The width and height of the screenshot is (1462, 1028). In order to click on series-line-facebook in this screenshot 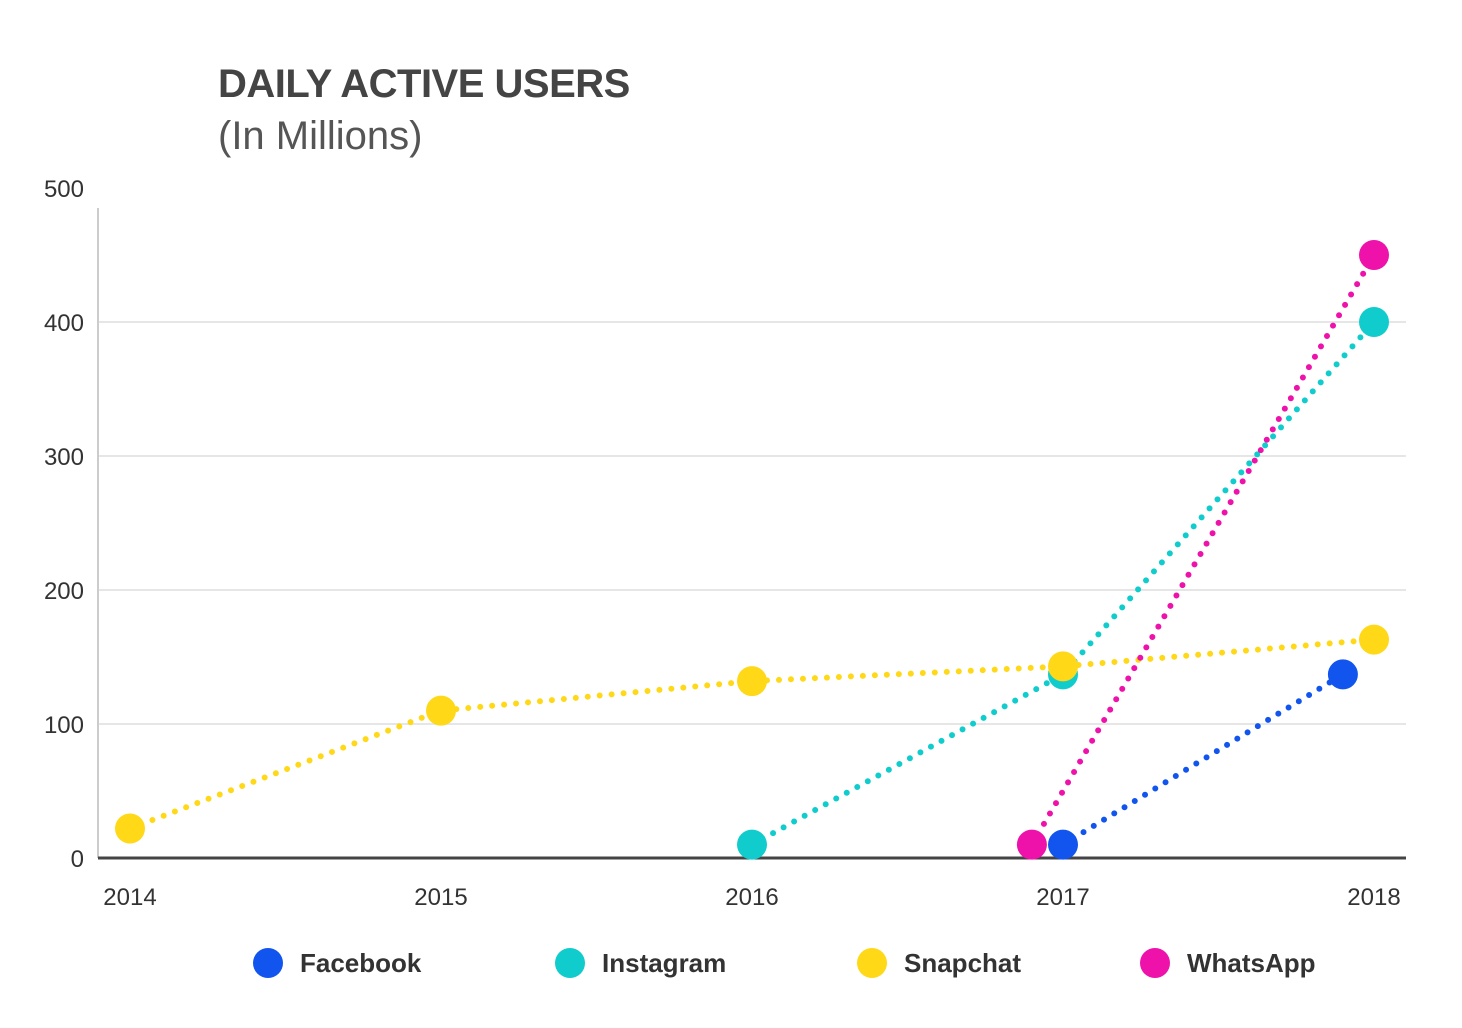, I will do `click(1203, 759)`.